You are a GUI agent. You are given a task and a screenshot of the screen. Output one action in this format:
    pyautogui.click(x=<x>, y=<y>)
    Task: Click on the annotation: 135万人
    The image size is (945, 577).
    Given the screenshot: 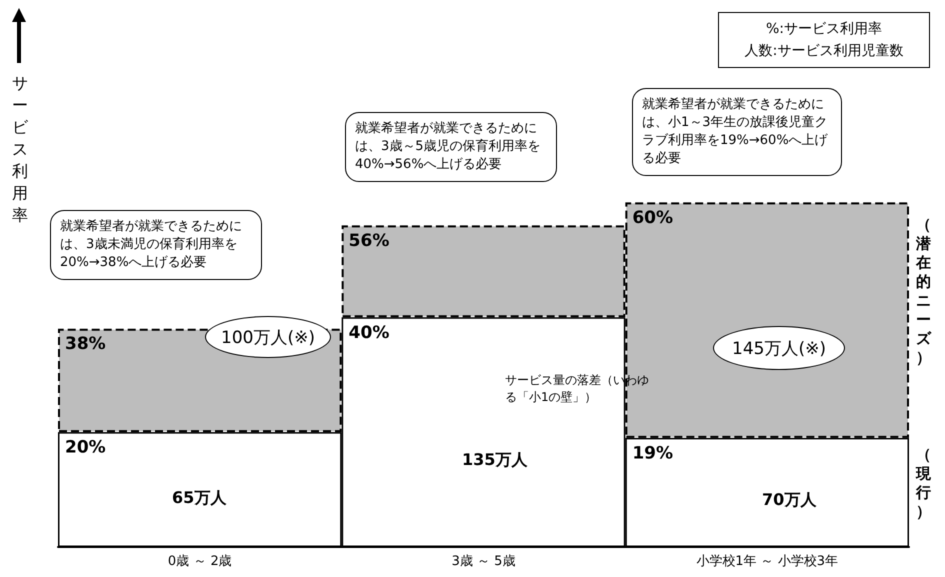 What is the action you would take?
    pyautogui.click(x=495, y=460)
    